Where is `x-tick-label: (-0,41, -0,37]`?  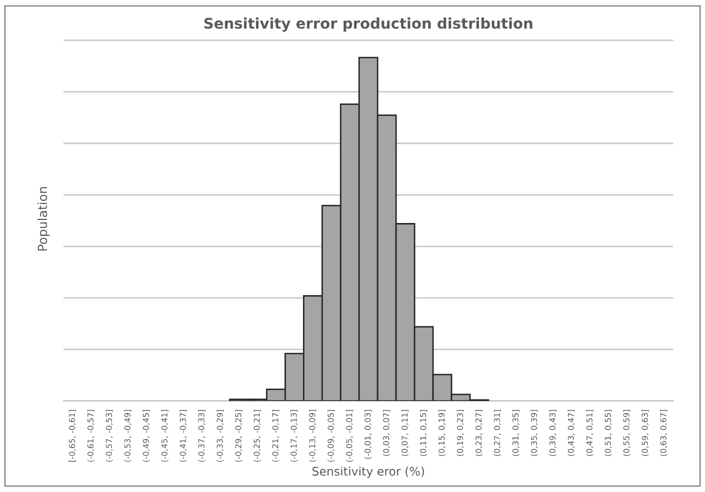
x-tick-label: (-0,41, -0,37] is located at coordinates (183, 436).